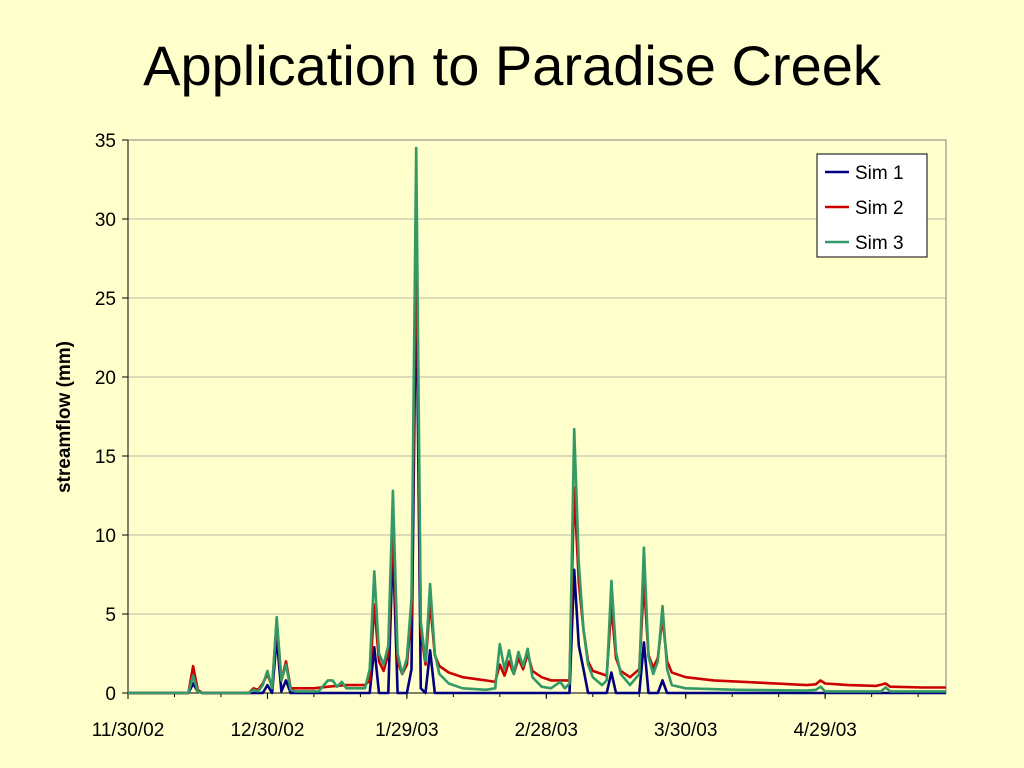  I want to click on legend: Sim 1 Sim 2 Sim 3, so click(872, 205).